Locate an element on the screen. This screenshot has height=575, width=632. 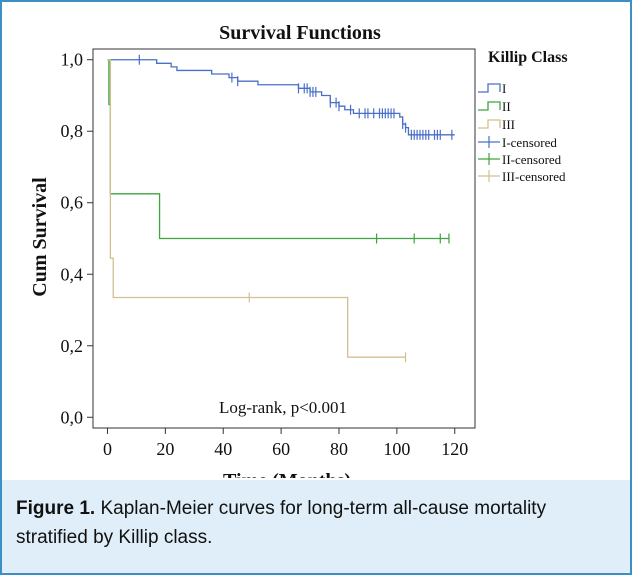
y-tick-label: 0,6 is located at coordinates (72, 203).